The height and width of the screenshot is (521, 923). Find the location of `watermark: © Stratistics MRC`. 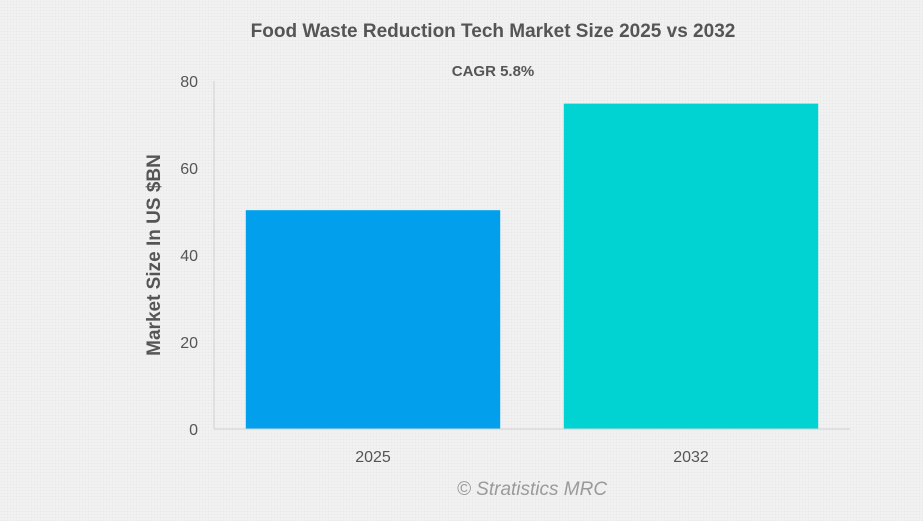

watermark: © Stratistics MRC is located at coordinates (532, 489).